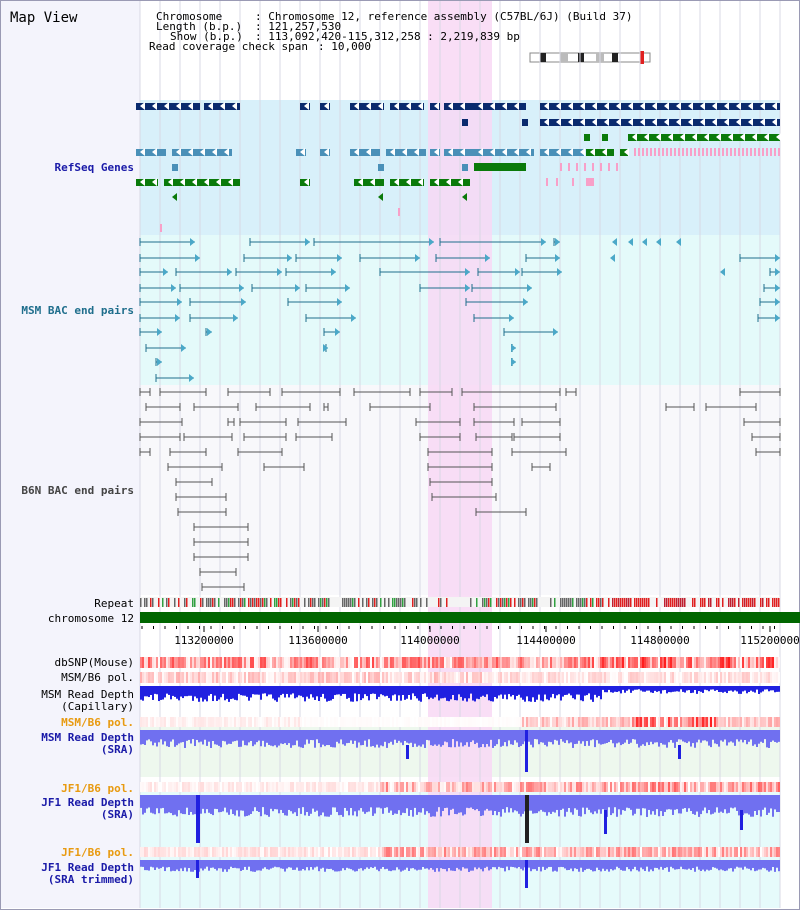 This screenshot has height=910, width=800. I want to click on ideogram-outline, so click(590, 57).